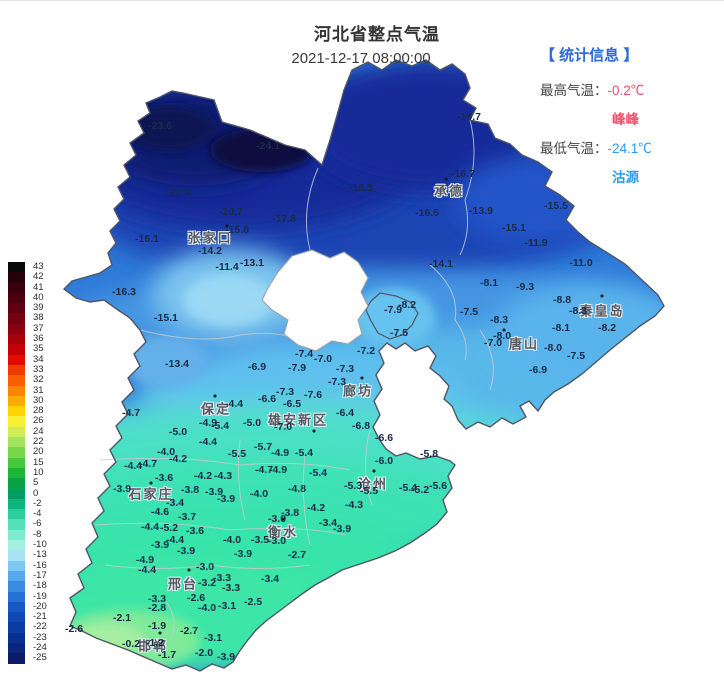  I want to click on legend-item: 37, so click(27, 328).